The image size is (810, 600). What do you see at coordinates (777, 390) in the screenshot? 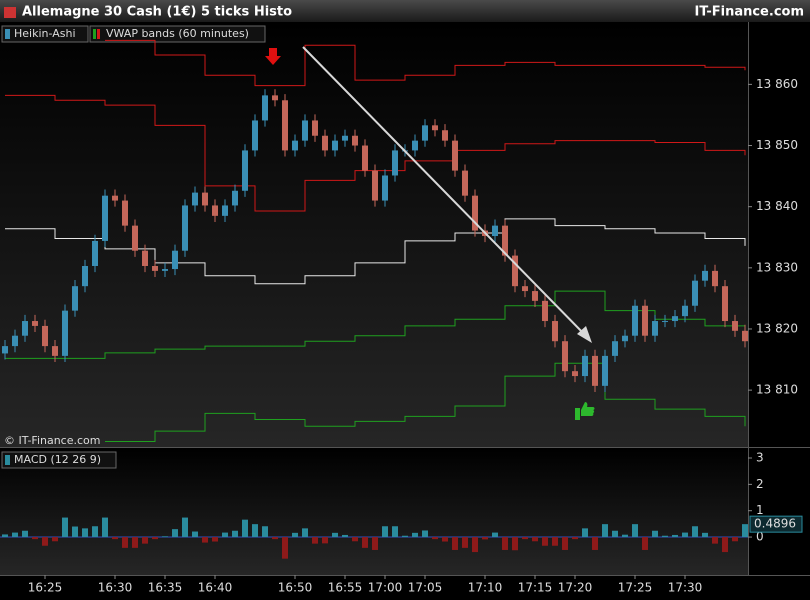
I see `y-tick-label: 13 810` at bounding box center [777, 390].